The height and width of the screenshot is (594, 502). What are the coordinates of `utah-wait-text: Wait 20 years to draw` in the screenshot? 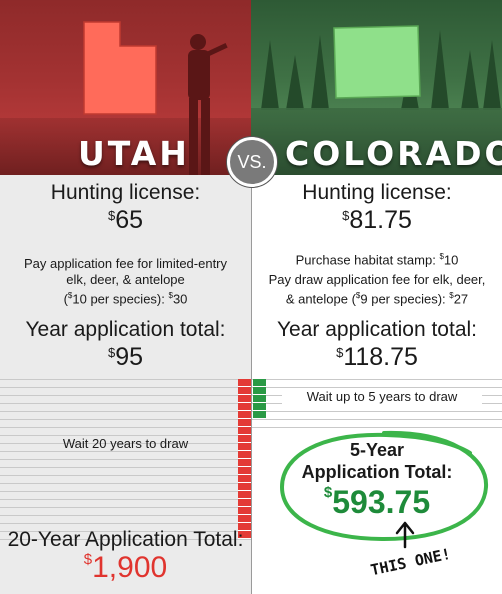 It's located at (125, 443).